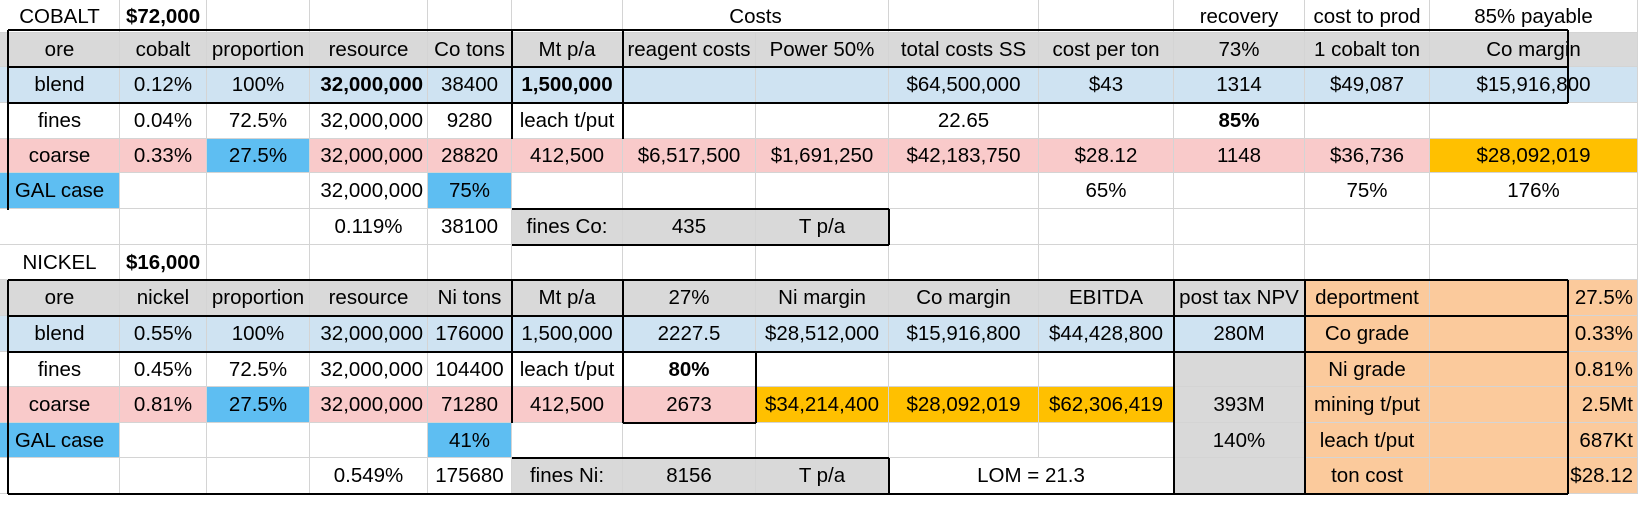 The height and width of the screenshot is (517, 1638). What do you see at coordinates (1106, 16) in the screenshot?
I see `cell-r0-c9` at bounding box center [1106, 16].